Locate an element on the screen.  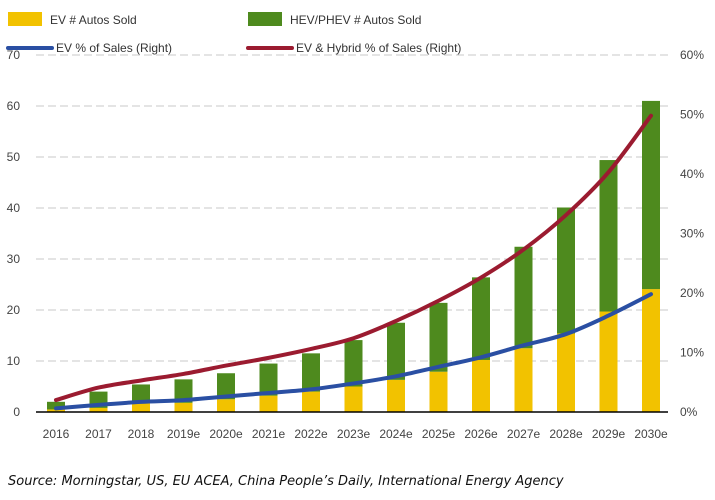
y-tick-label: 40 is located at coordinates (14, 208).